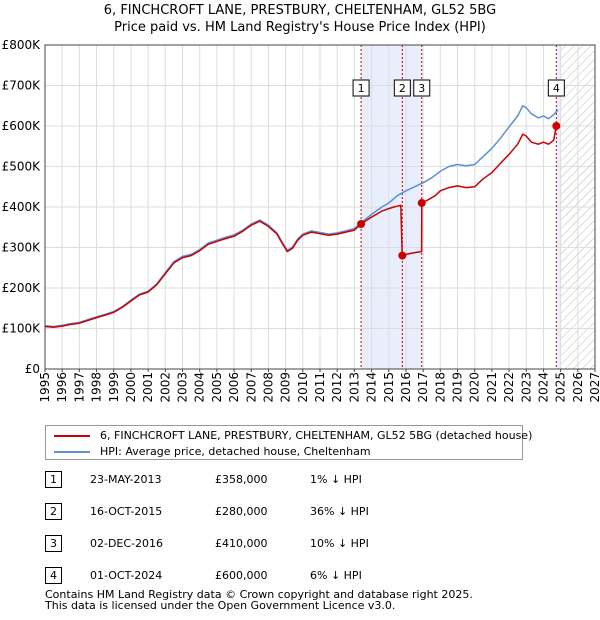 Image resolution: width=600 pixels, height=620 pixels. What do you see at coordinates (354, 387) in the screenshot?
I see `x-tick-label: 2013` at bounding box center [354, 387].